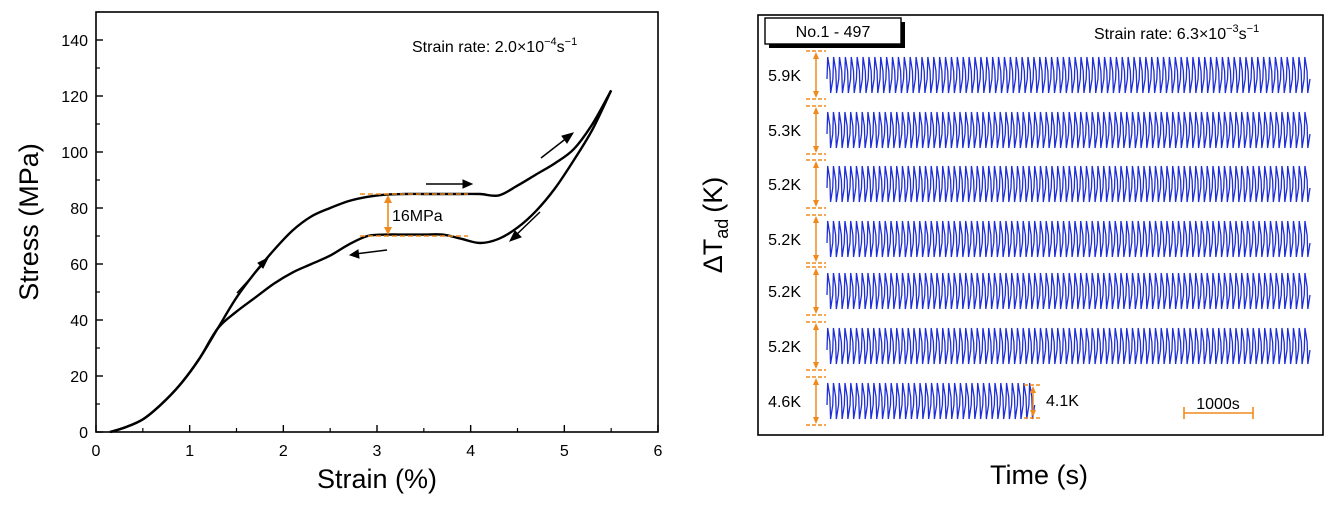  What do you see at coordinates (283, 451) in the screenshot?
I see `left-x-tick-label: 2` at bounding box center [283, 451].